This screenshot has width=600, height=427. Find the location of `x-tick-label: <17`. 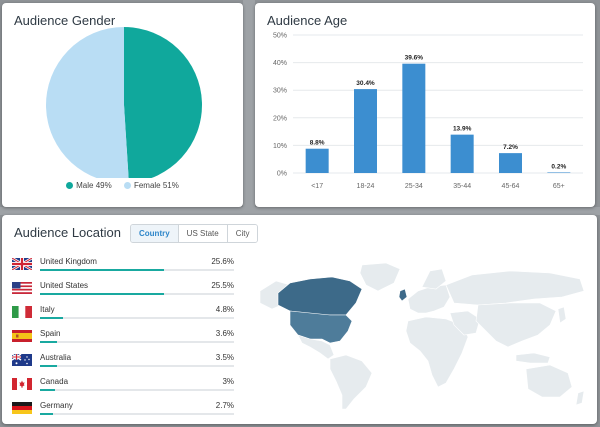

x-tick-label: <17 is located at coordinates (317, 186).